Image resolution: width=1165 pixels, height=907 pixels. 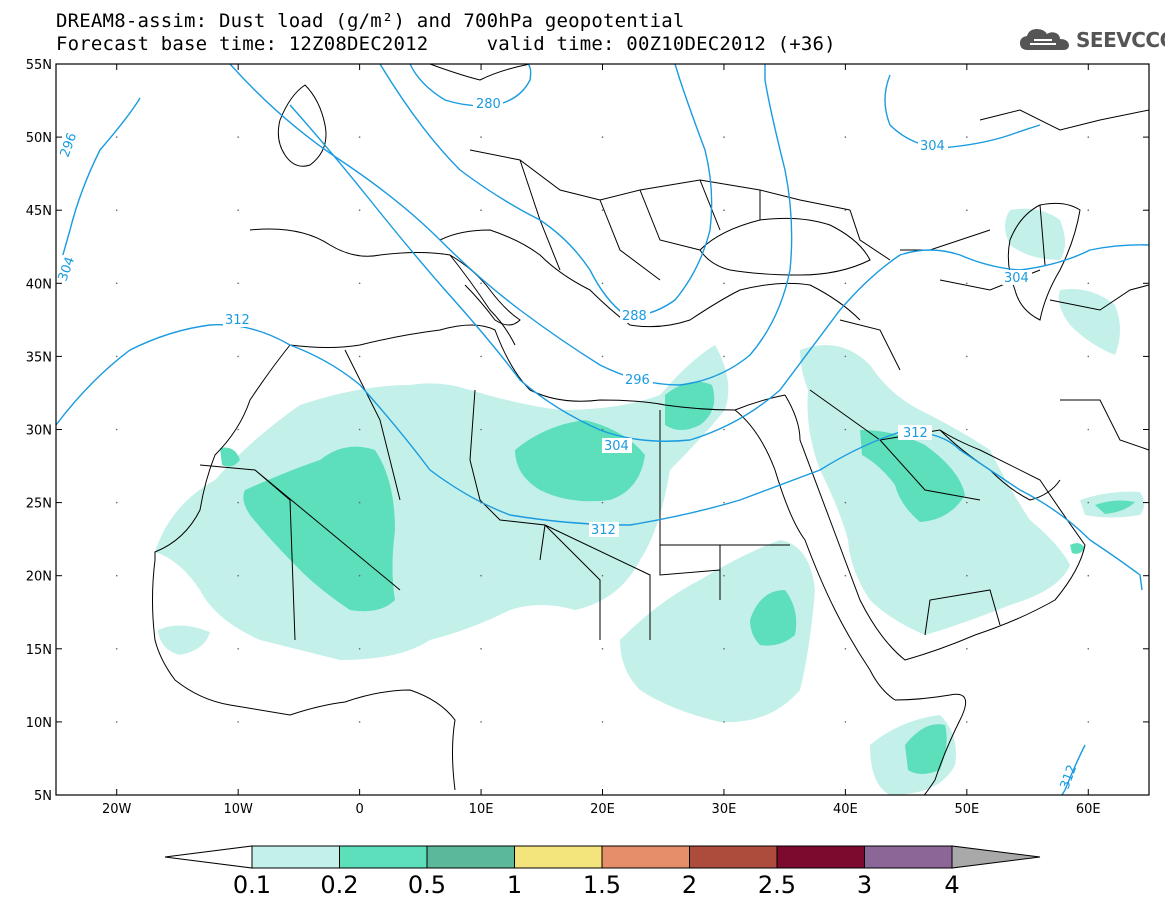 What do you see at coordinates (514, 885) in the screenshot?
I see `colorbar-tick-label: 1` at bounding box center [514, 885].